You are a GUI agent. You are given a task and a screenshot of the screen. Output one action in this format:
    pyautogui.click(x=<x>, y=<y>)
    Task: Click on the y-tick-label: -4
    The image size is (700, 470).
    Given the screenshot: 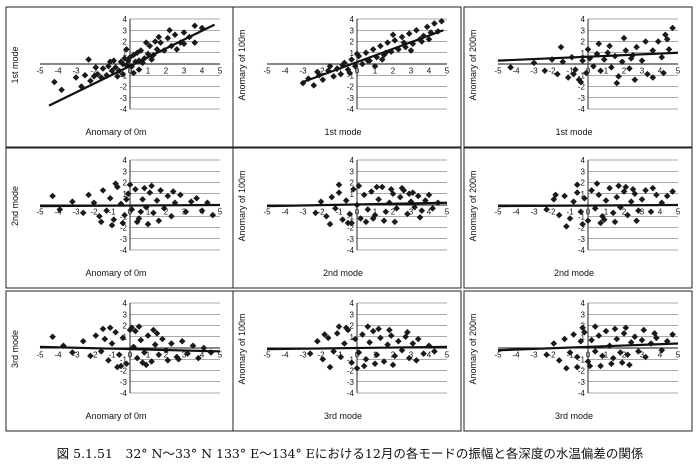 What is the action you would take?
    pyautogui.click(x=124, y=250)
    